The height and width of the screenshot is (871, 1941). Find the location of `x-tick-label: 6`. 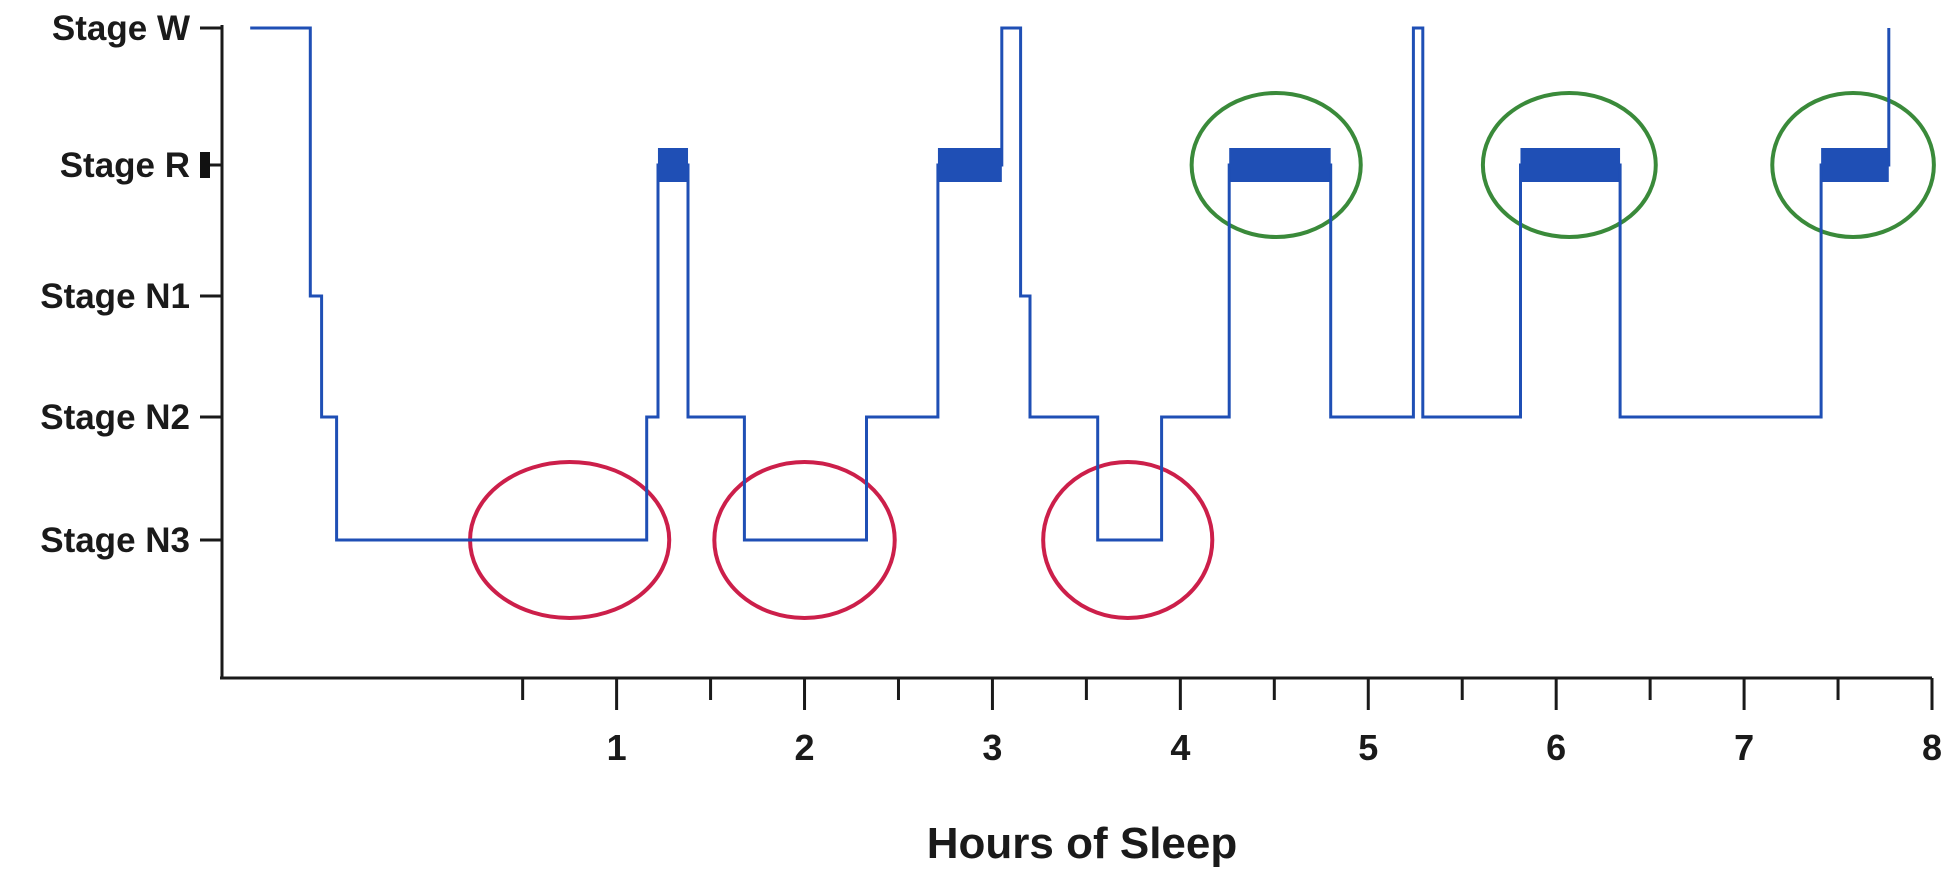

x-tick-label: 6 is located at coordinates (1556, 747).